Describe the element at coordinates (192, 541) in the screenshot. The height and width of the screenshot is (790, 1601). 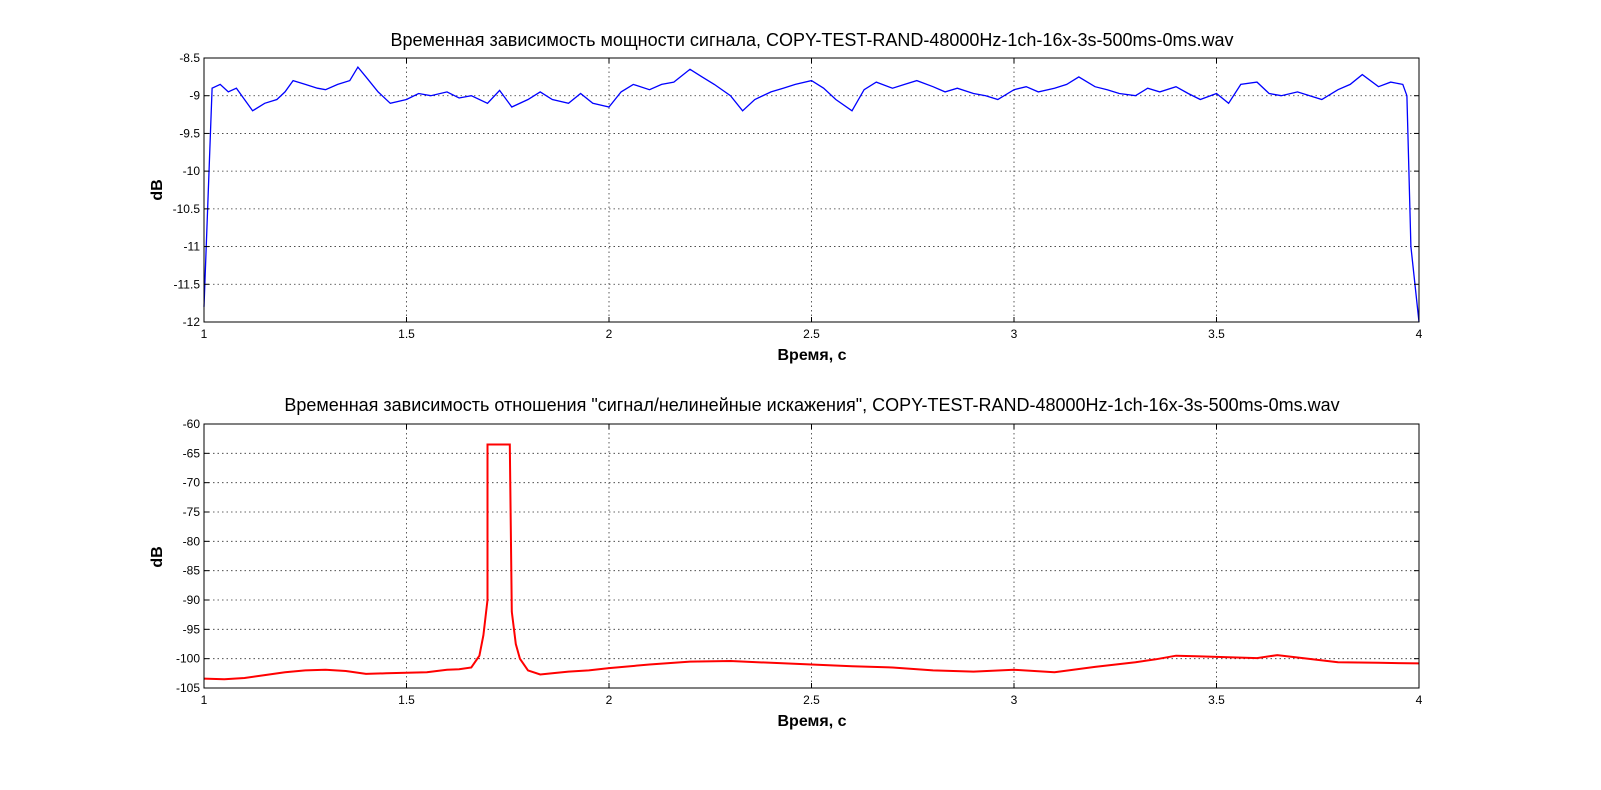
I see `y-tick-label: -80` at that location.